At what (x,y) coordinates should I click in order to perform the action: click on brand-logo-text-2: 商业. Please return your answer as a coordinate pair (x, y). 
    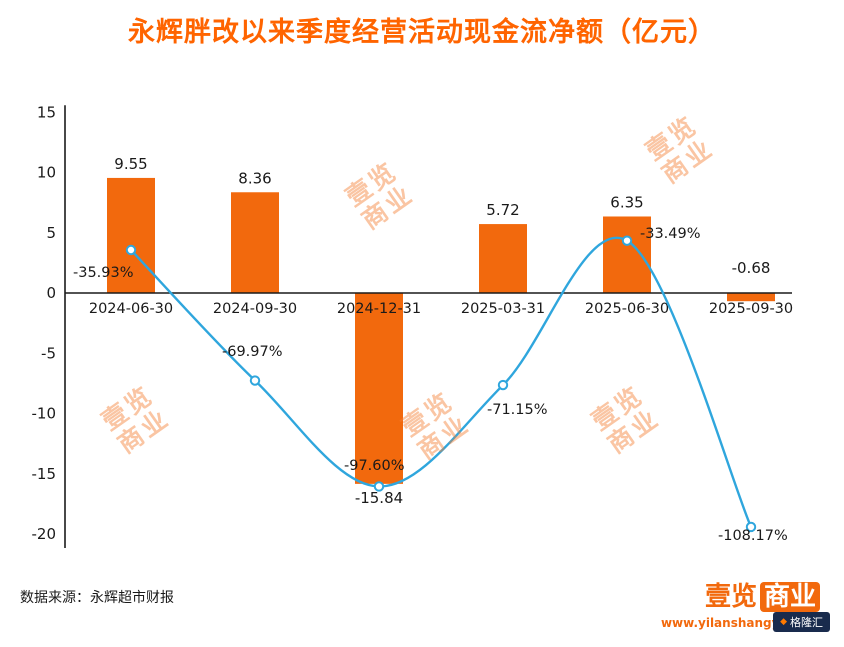
    Looking at the image, I should click on (789, 597).